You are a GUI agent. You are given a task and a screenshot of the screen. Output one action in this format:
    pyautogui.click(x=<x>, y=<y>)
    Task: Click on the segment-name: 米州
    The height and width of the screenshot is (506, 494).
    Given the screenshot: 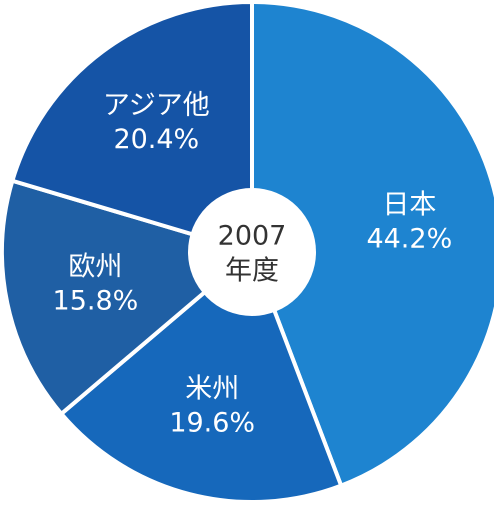 What is the action you would take?
    pyautogui.click(x=212, y=388)
    